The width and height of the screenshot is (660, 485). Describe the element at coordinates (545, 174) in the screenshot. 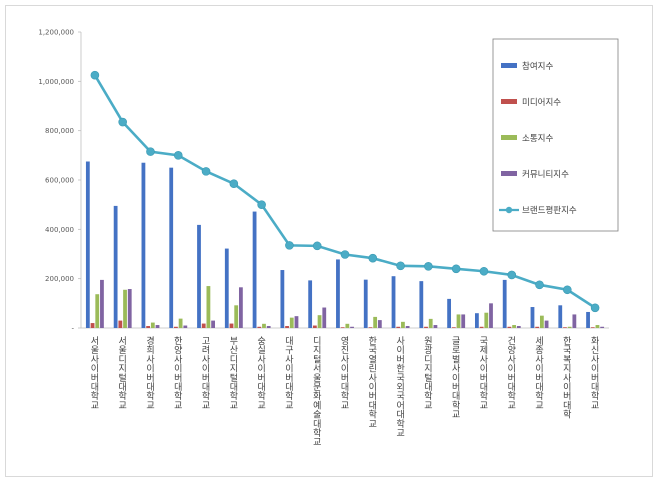

I see `legend-label: 커뮤니티지수` at that location.